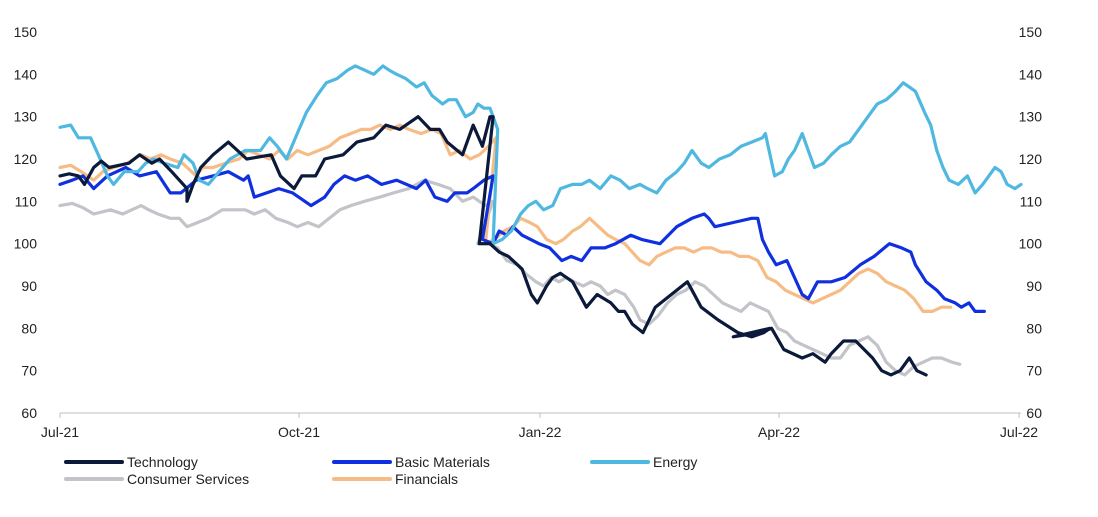 This screenshot has width=1098, height=517. Describe the element at coordinates (1034, 328) in the screenshot. I see `y-tick-label-right: 80` at that location.